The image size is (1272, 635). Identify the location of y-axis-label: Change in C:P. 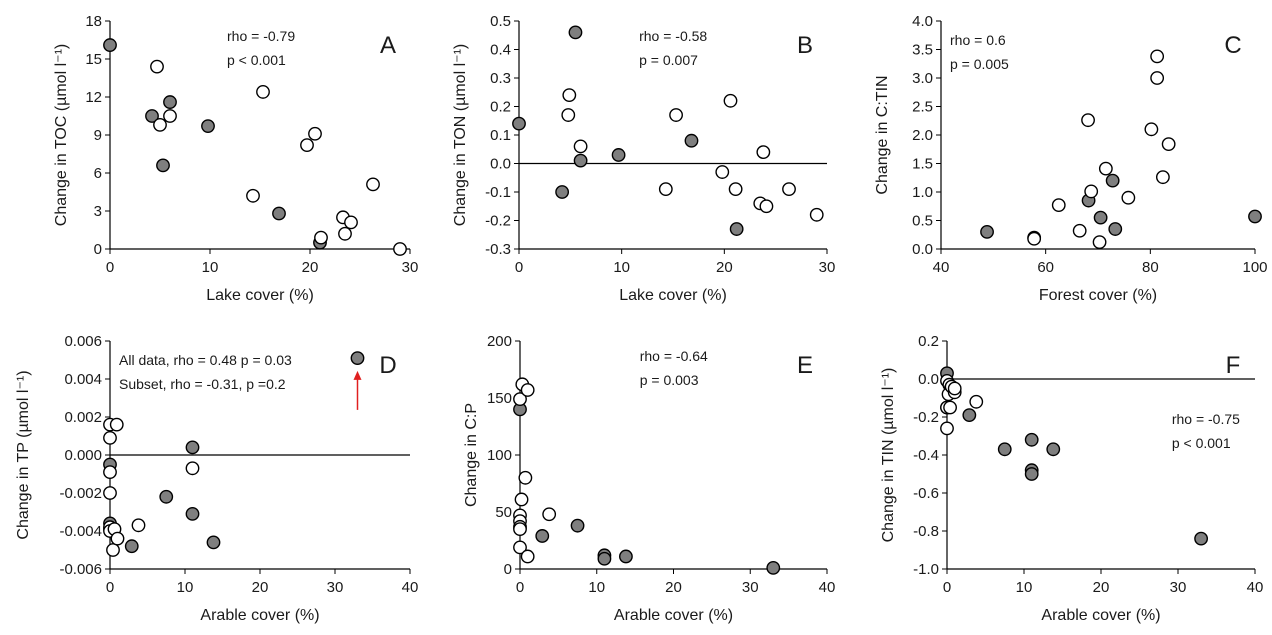
(471, 455).